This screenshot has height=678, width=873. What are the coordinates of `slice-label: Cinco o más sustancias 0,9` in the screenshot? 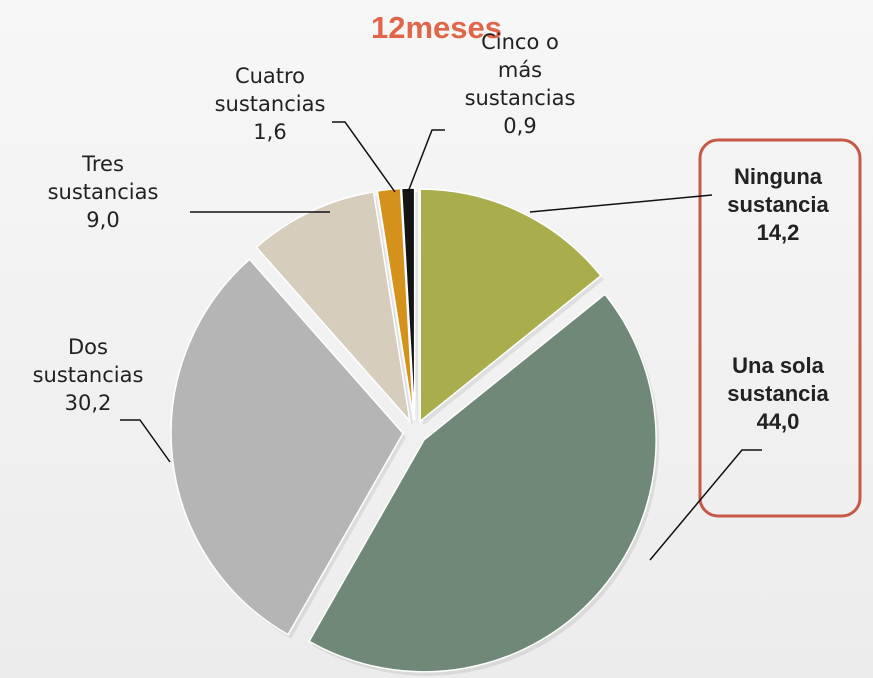 It's located at (520, 84).